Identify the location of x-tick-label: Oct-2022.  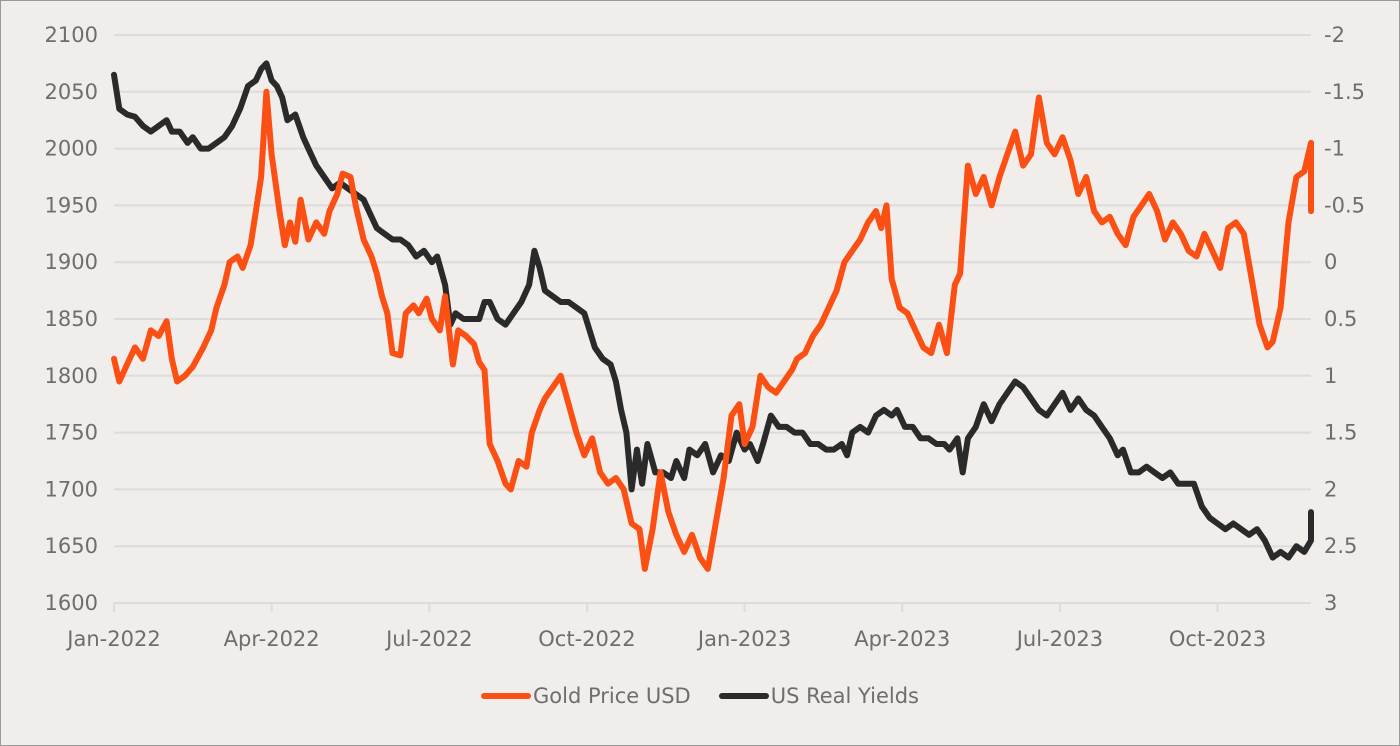
(586, 639).